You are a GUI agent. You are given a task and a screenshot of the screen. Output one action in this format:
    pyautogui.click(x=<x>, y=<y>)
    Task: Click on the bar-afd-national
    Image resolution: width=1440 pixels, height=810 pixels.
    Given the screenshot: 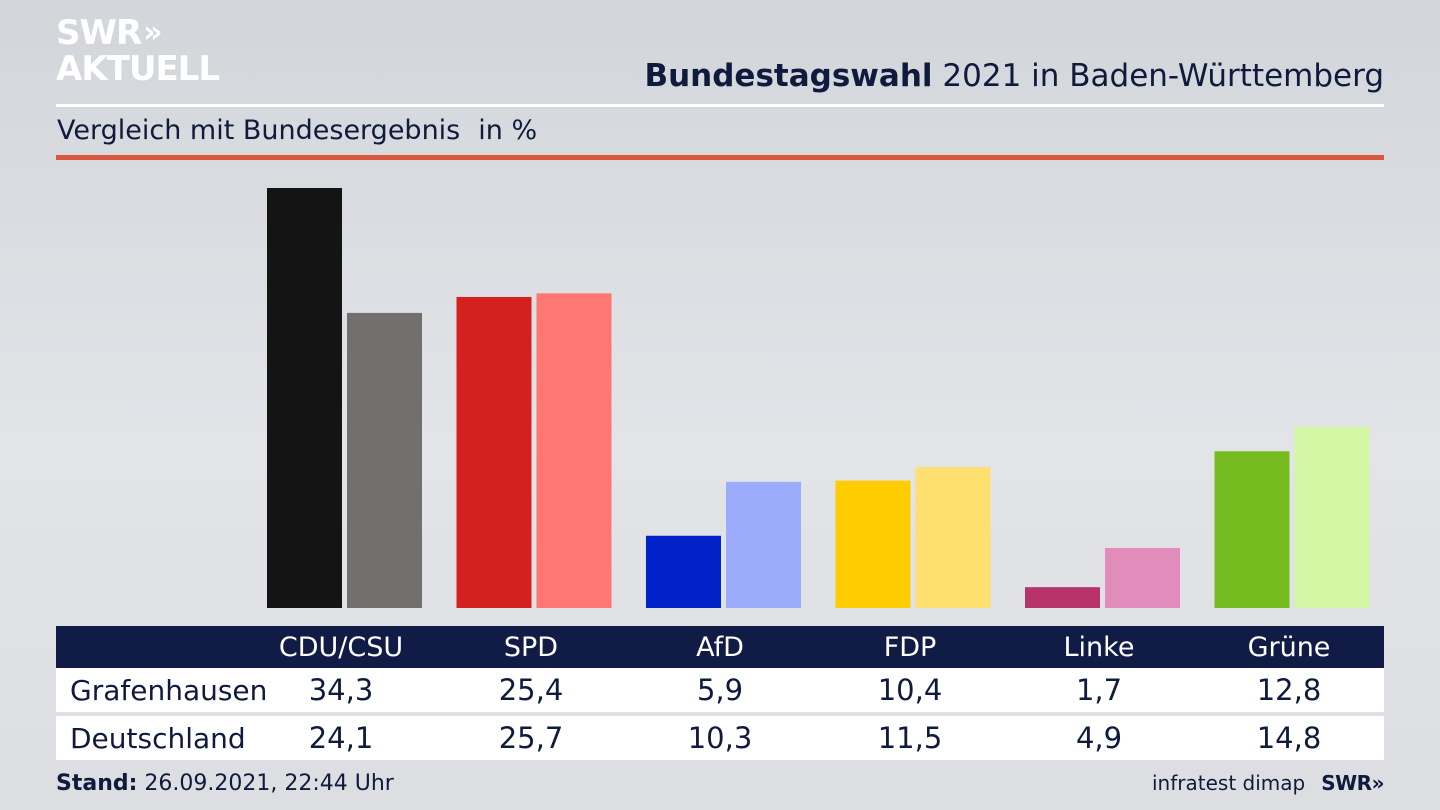 What is the action you would take?
    pyautogui.click(x=763, y=544)
    